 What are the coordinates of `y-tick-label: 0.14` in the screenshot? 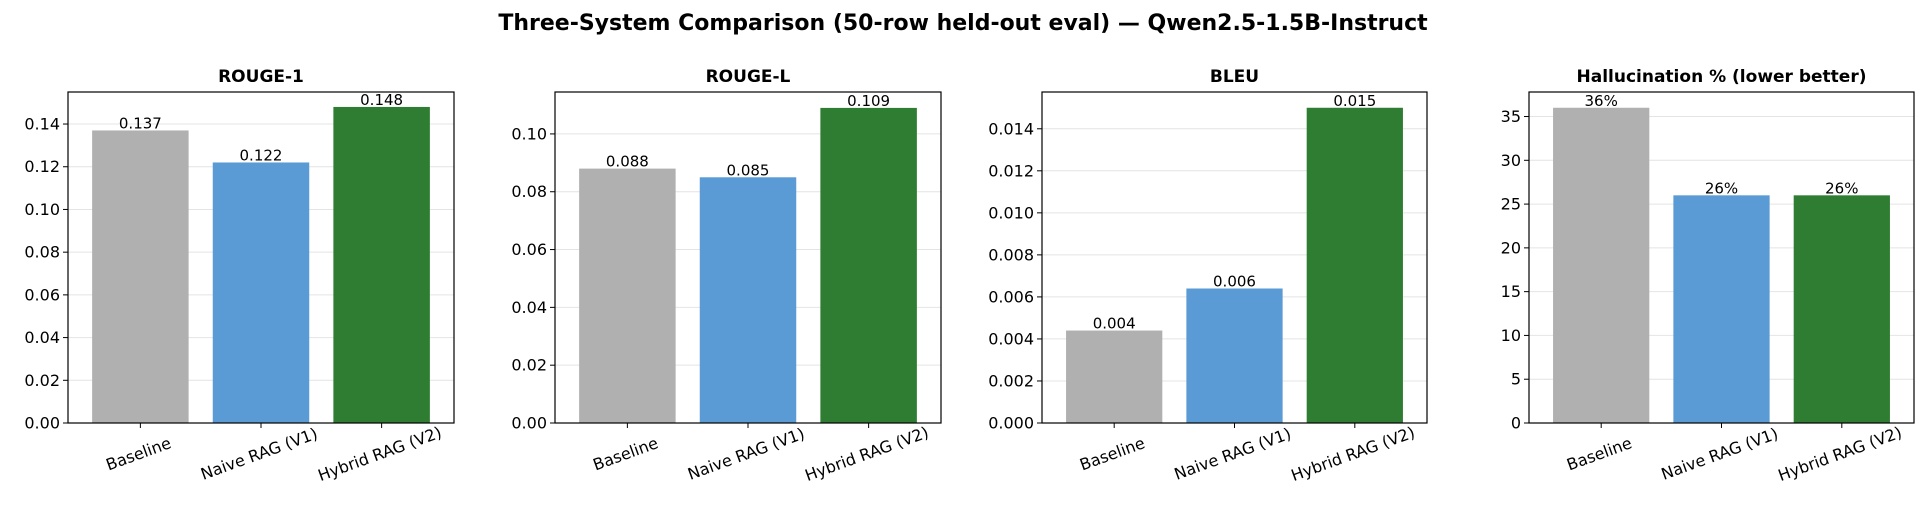 It's located at (42, 124).